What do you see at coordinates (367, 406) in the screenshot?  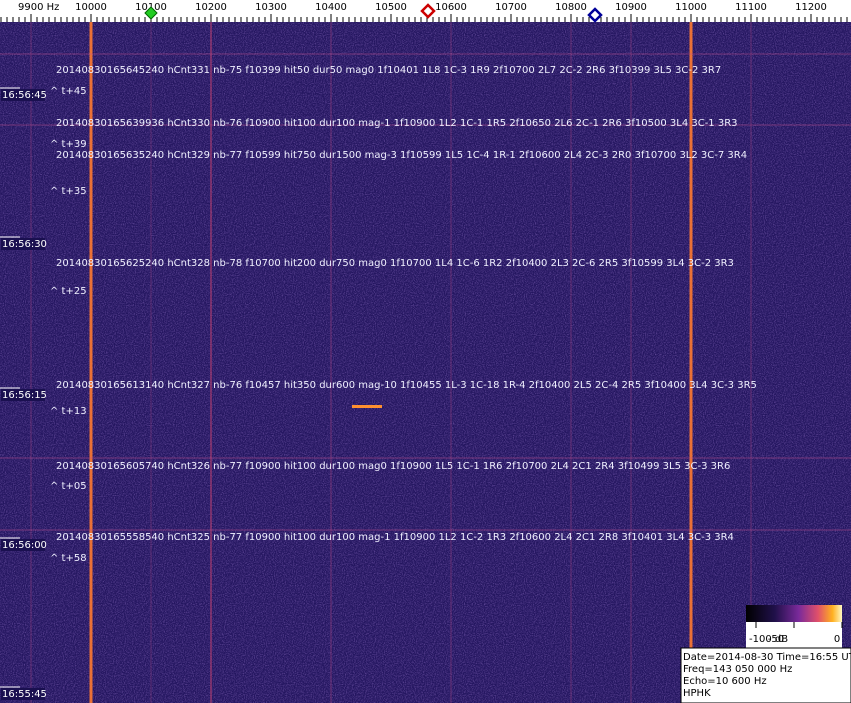 I see `echo-blip` at bounding box center [367, 406].